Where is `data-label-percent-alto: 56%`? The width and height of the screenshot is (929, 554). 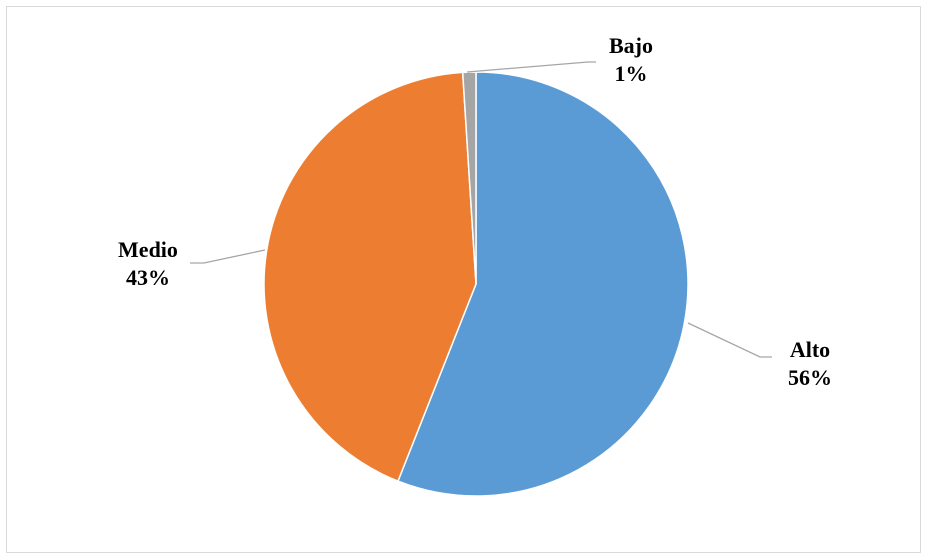
data-label-percent-alto: 56% is located at coordinates (810, 377).